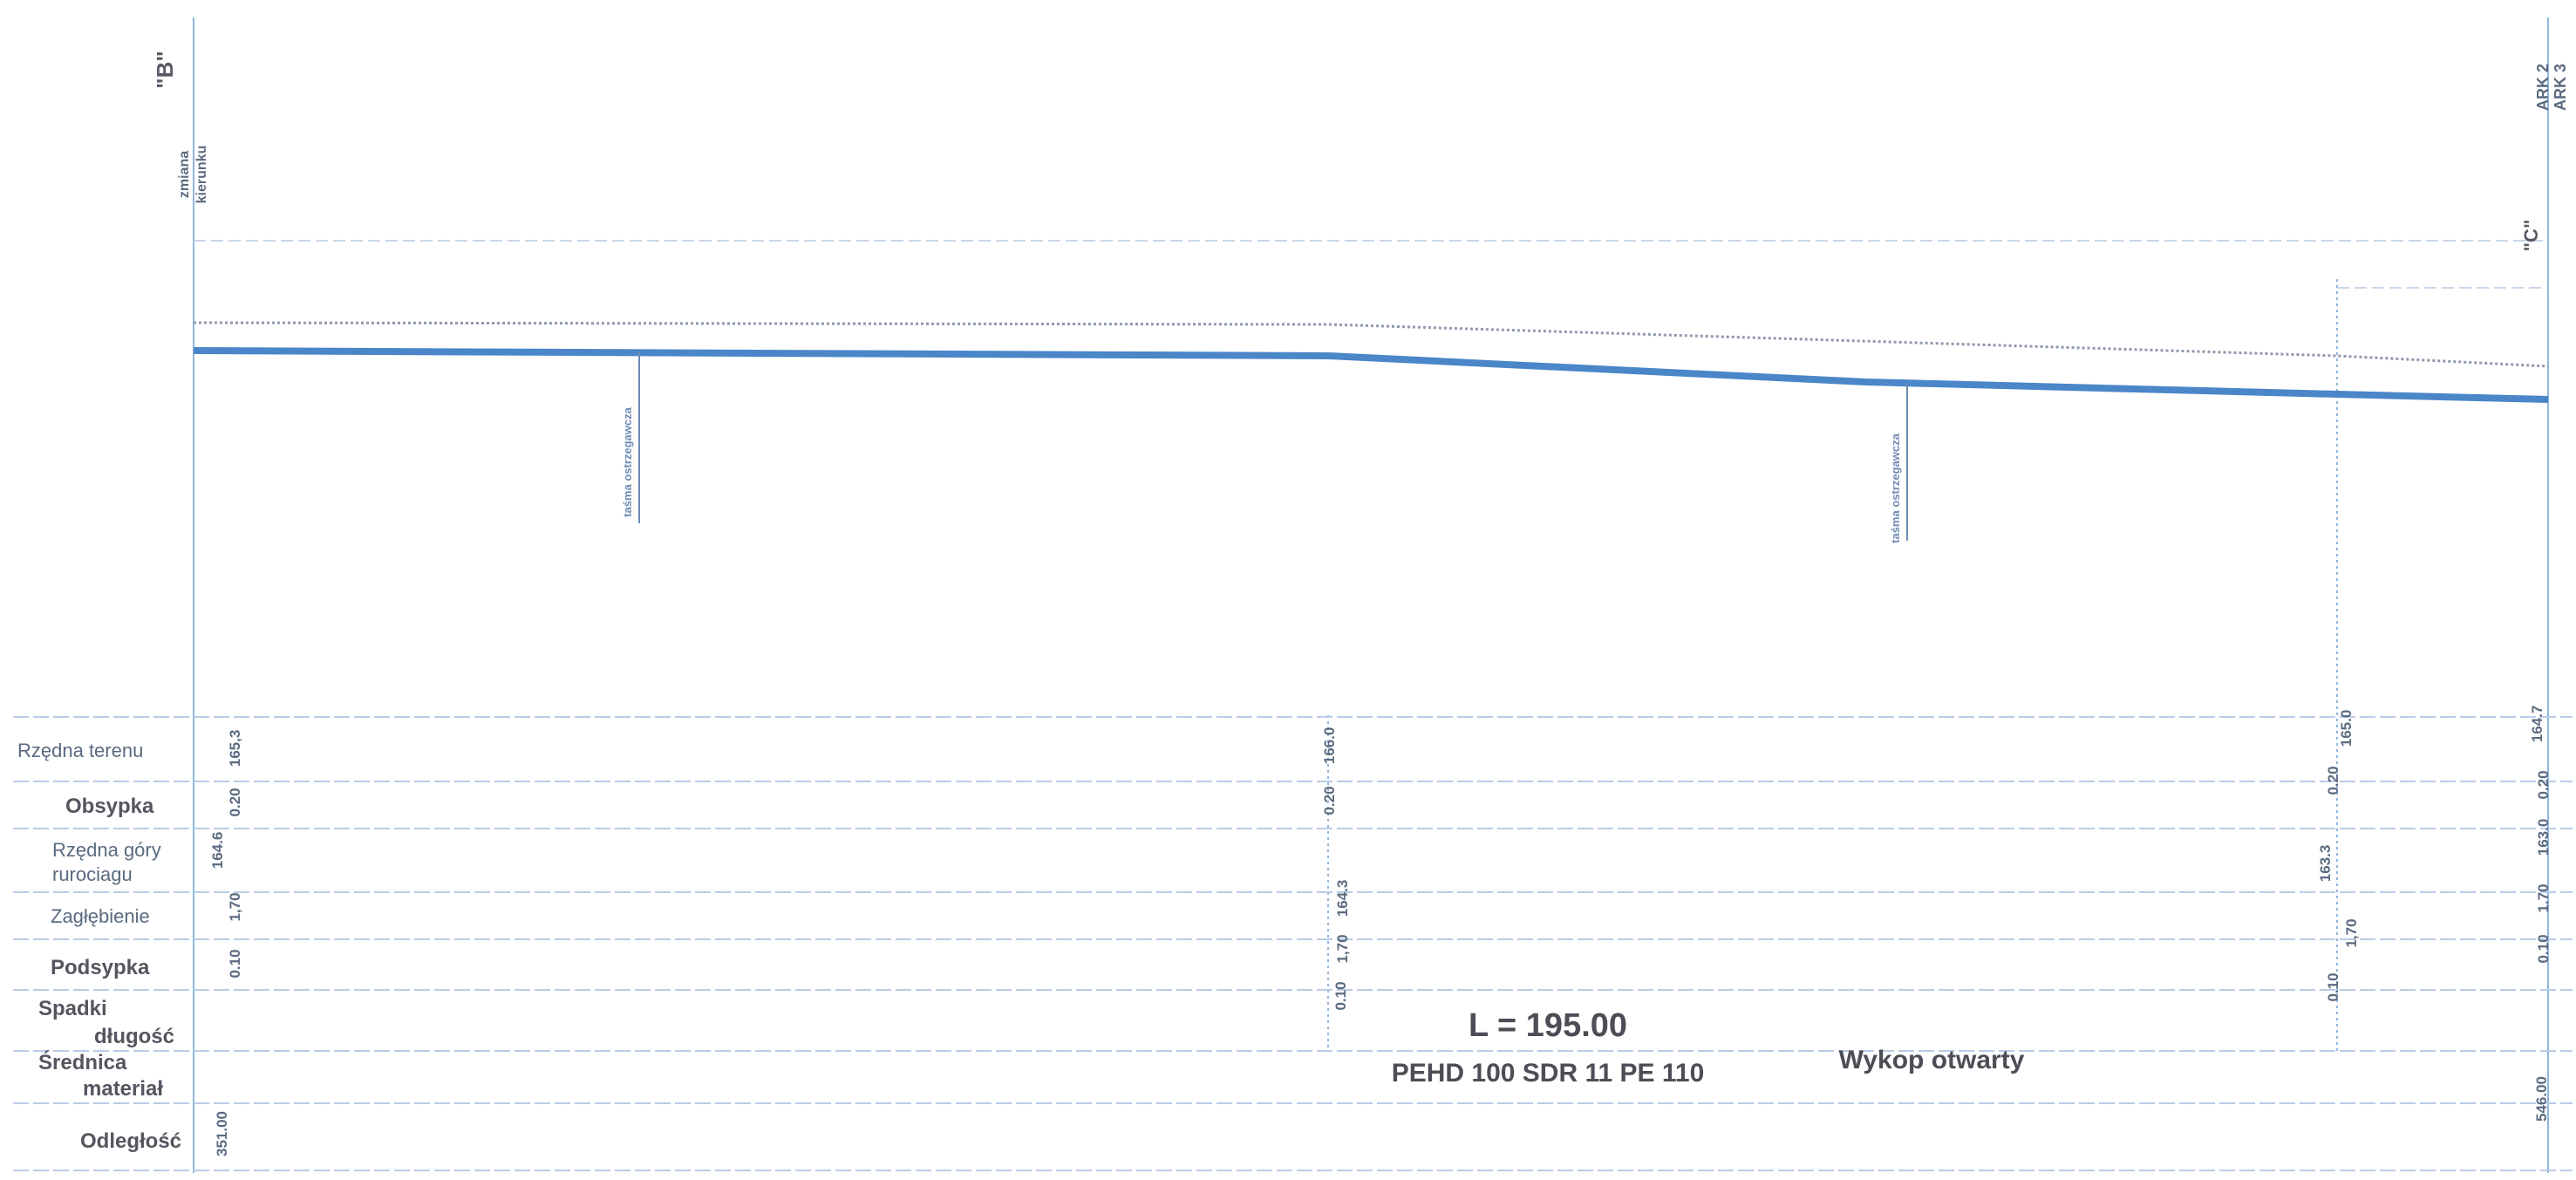 Image resolution: width=2576 pixels, height=1180 pixels. Describe the element at coordinates (1548, 1025) in the screenshot. I see `segment-length: L = 195.00` at that location.